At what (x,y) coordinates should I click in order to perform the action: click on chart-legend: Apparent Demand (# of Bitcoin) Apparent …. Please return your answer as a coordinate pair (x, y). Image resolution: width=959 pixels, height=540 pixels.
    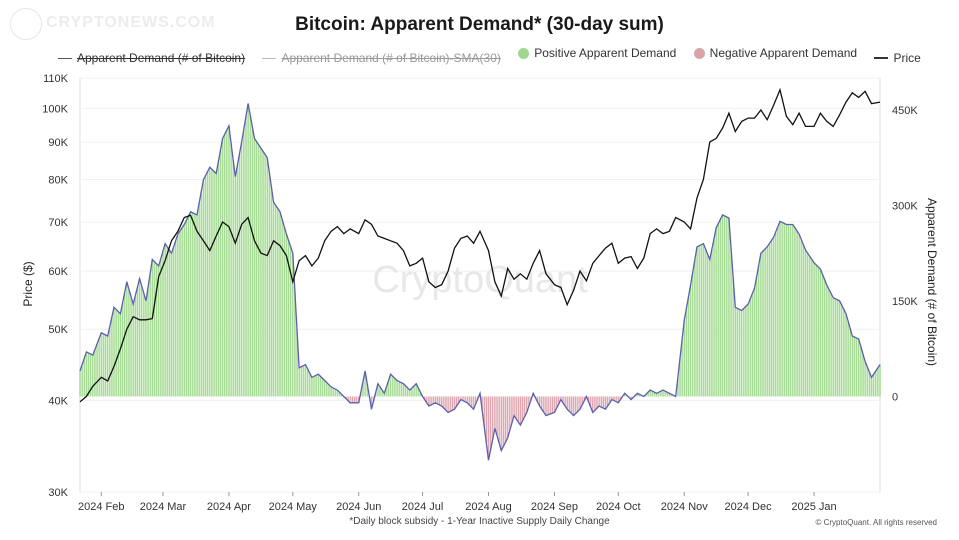
    Looking at the image, I should click on (496, 55).